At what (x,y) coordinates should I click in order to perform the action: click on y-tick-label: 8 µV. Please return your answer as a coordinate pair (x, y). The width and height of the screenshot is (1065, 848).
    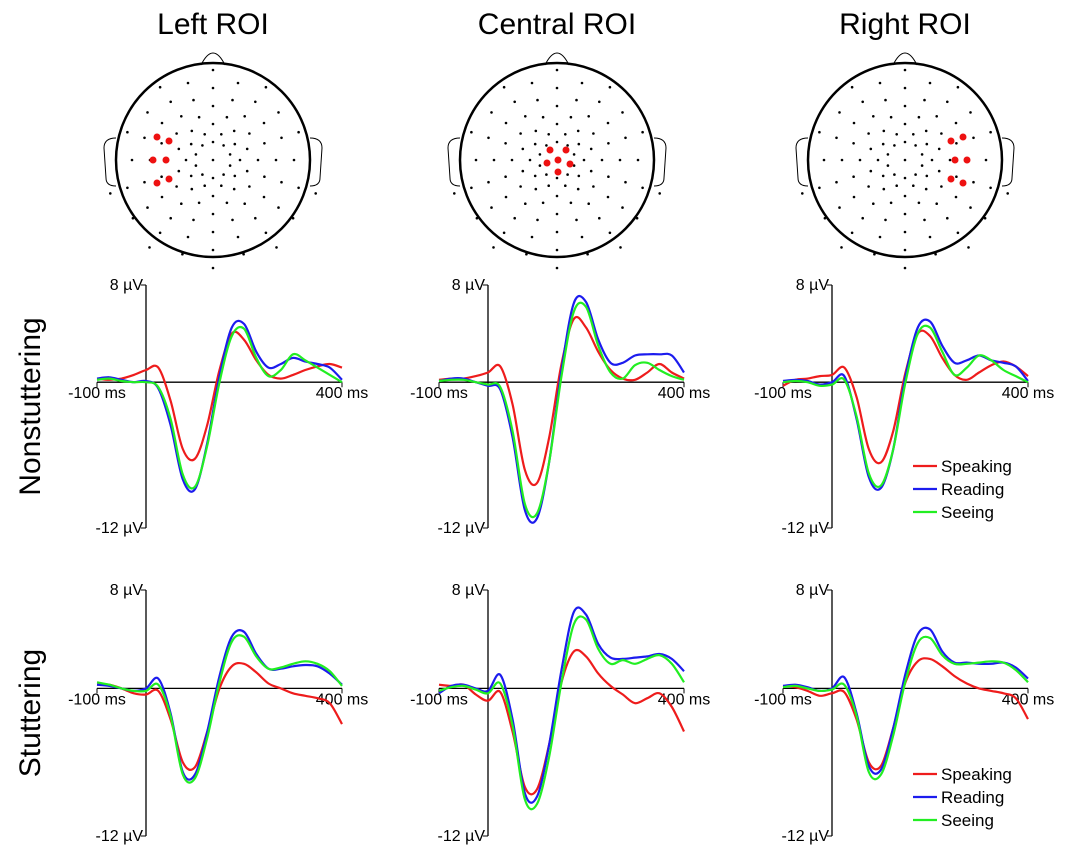
    Looking at the image, I should click on (127, 285).